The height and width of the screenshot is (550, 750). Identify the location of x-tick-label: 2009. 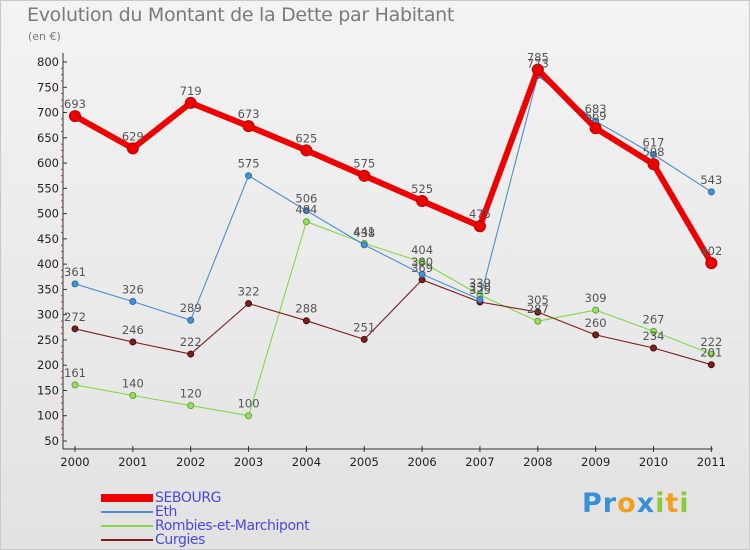
(595, 462).